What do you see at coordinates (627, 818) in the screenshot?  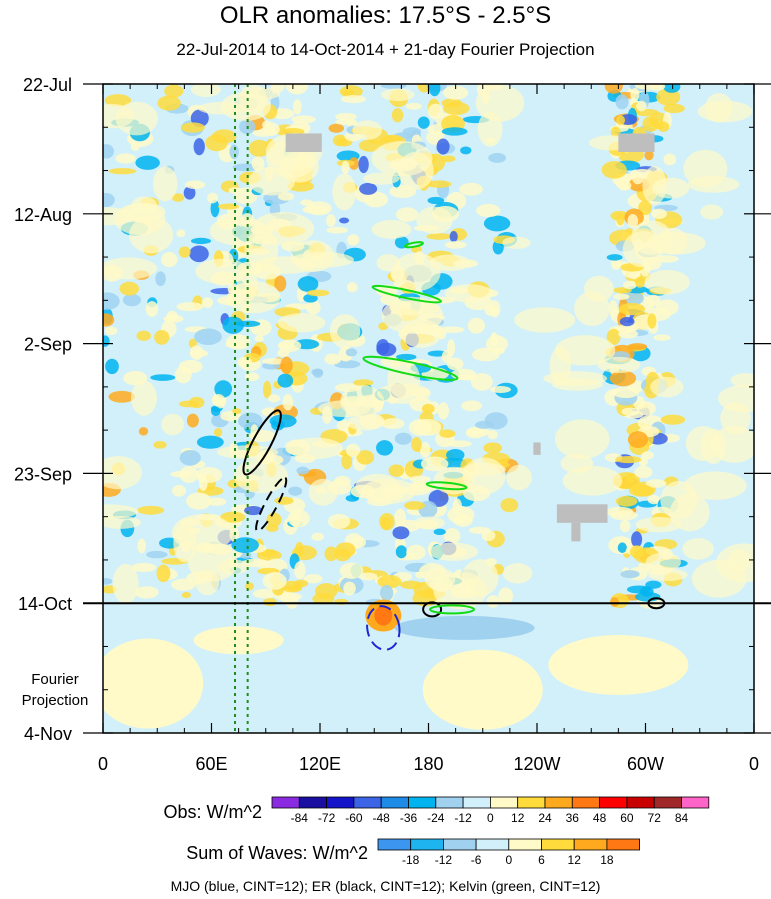 I see `colorbar-tick-label: 60` at bounding box center [627, 818].